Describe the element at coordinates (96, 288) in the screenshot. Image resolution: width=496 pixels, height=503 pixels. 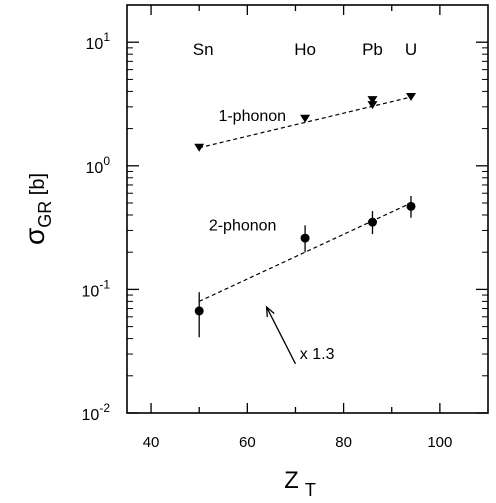
I see `y-tick-label: 10⁻¹` at that location.